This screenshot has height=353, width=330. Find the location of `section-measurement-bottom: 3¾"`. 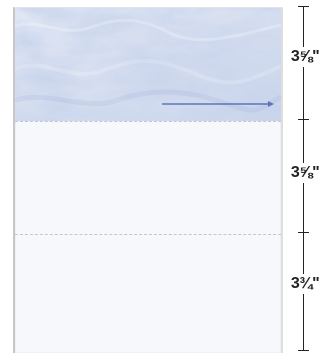

section-measurement-bottom: 3¾" is located at coordinates (305, 284).